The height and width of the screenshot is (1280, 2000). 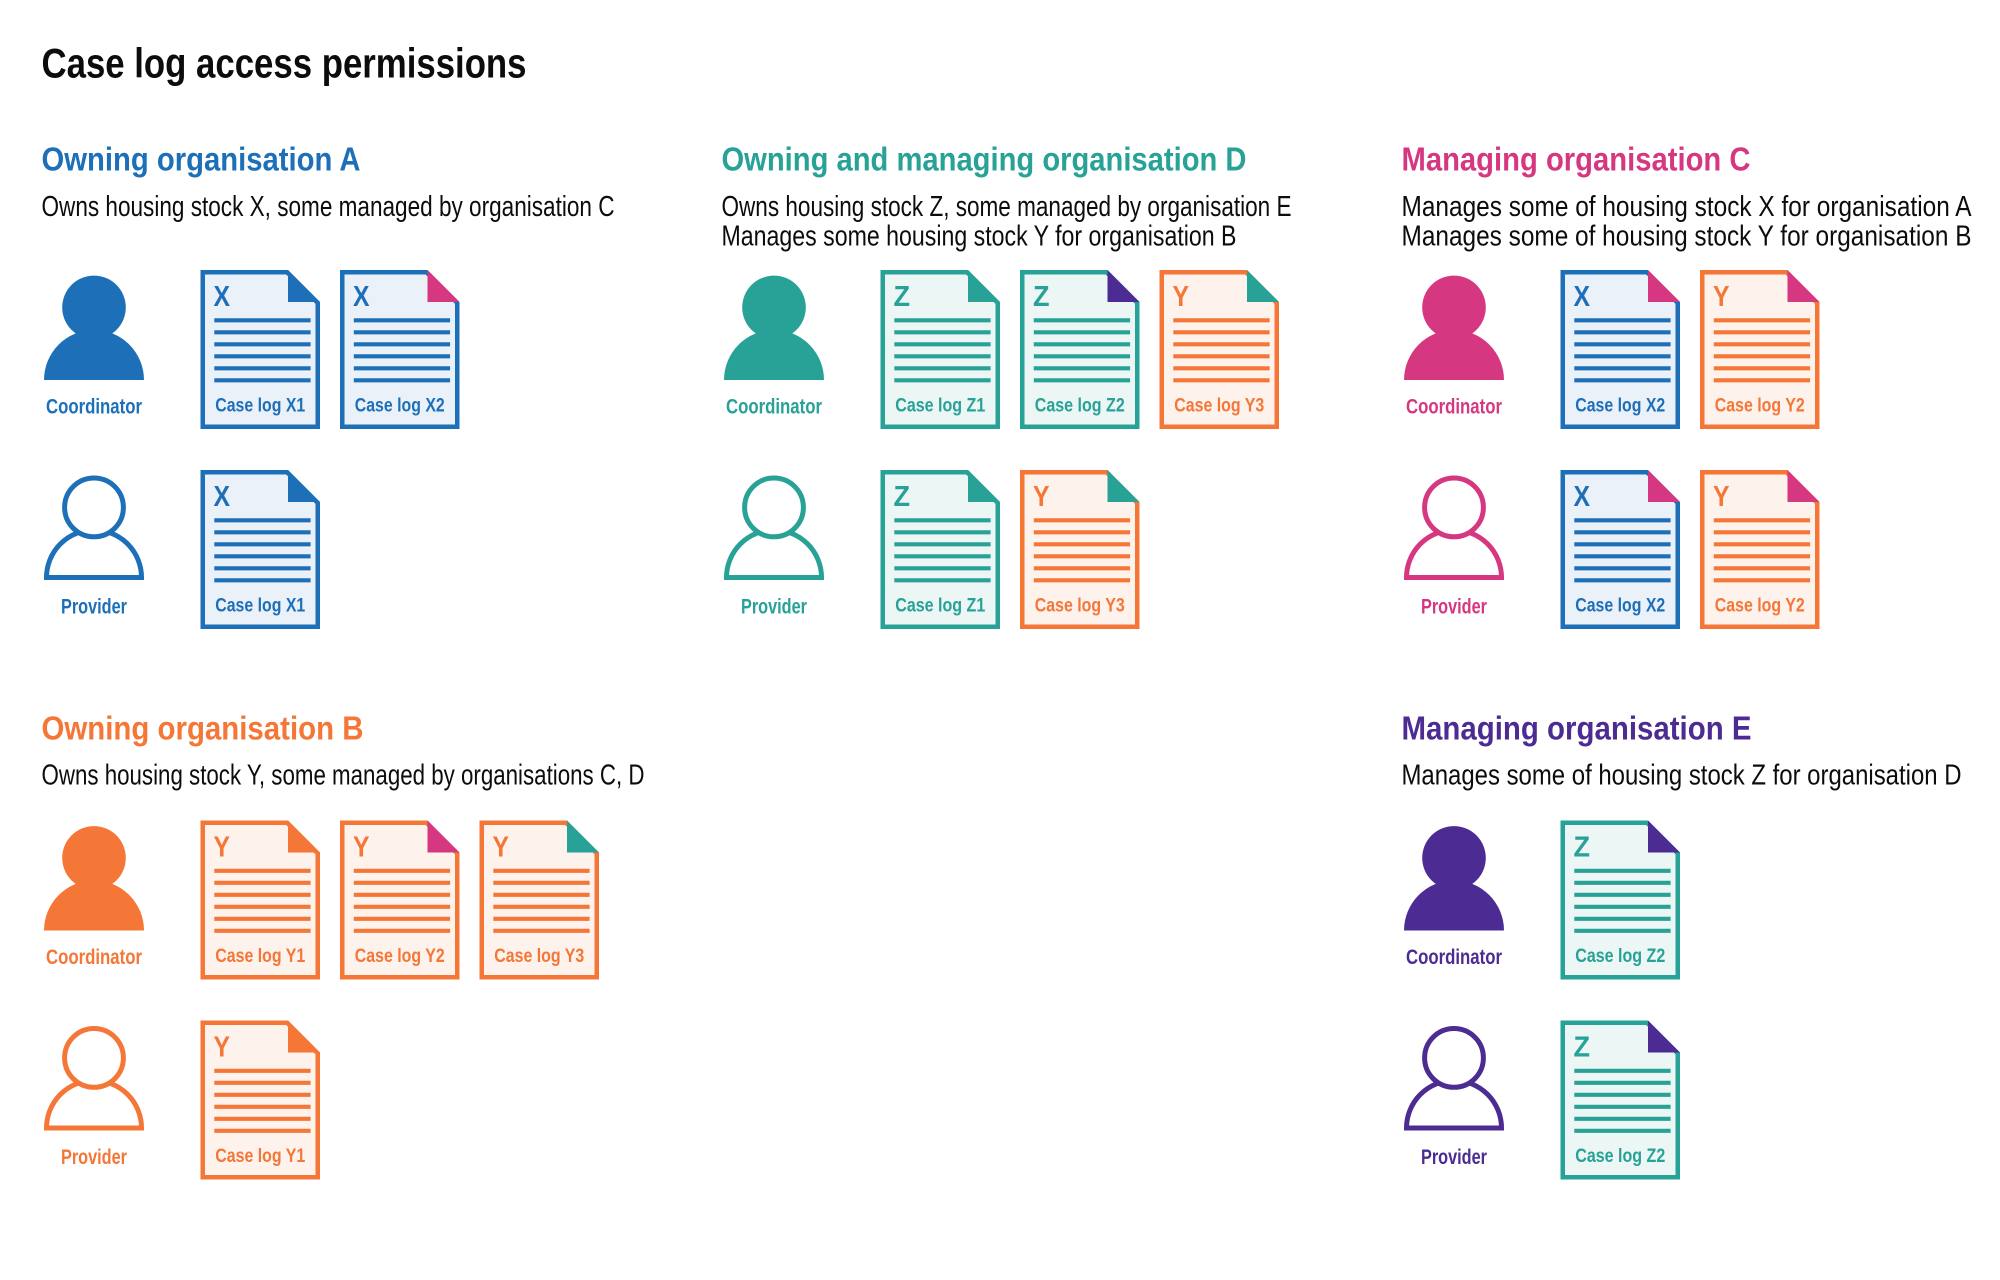 I want to click on svg-text: Owning organisation A, so click(x=201, y=159).